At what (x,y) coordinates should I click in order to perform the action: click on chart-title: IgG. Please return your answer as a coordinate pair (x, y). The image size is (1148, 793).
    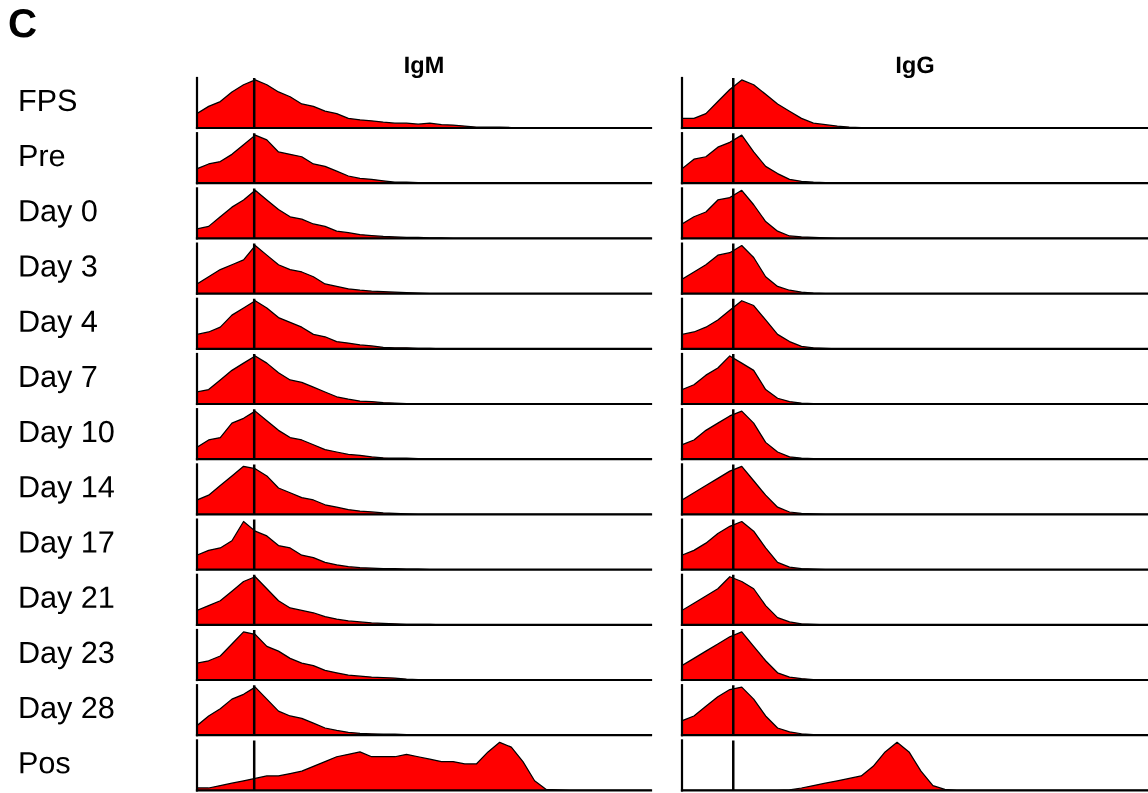
    Looking at the image, I should click on (915, 67).